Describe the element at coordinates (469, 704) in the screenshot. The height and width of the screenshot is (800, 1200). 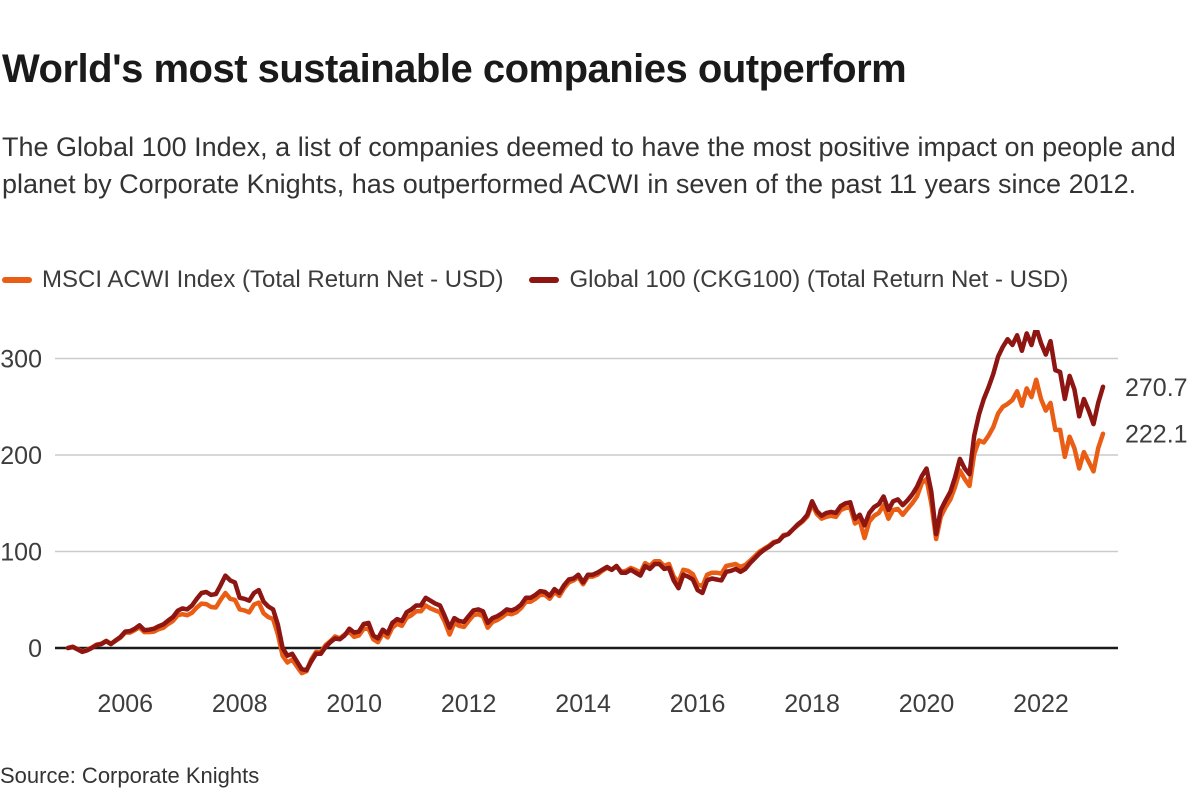
I see `x-tick-label-2012: 2012` at that location.